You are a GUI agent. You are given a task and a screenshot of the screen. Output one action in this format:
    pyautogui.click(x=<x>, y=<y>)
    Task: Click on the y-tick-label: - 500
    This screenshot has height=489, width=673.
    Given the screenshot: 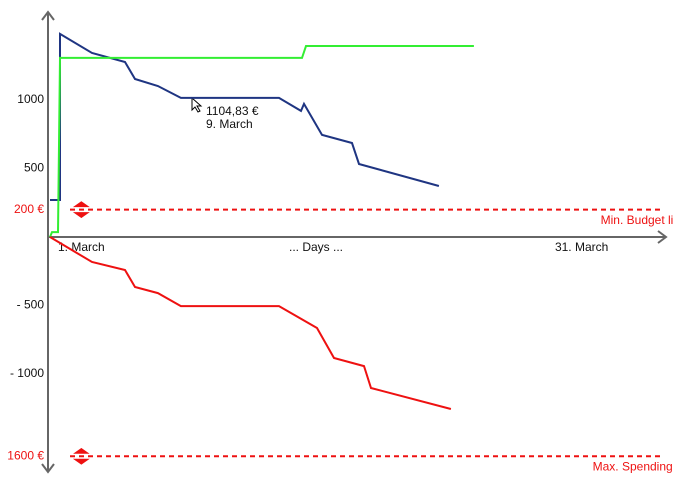 What is the action you would take?
    pyautogui.click(x=31, y=305)
    